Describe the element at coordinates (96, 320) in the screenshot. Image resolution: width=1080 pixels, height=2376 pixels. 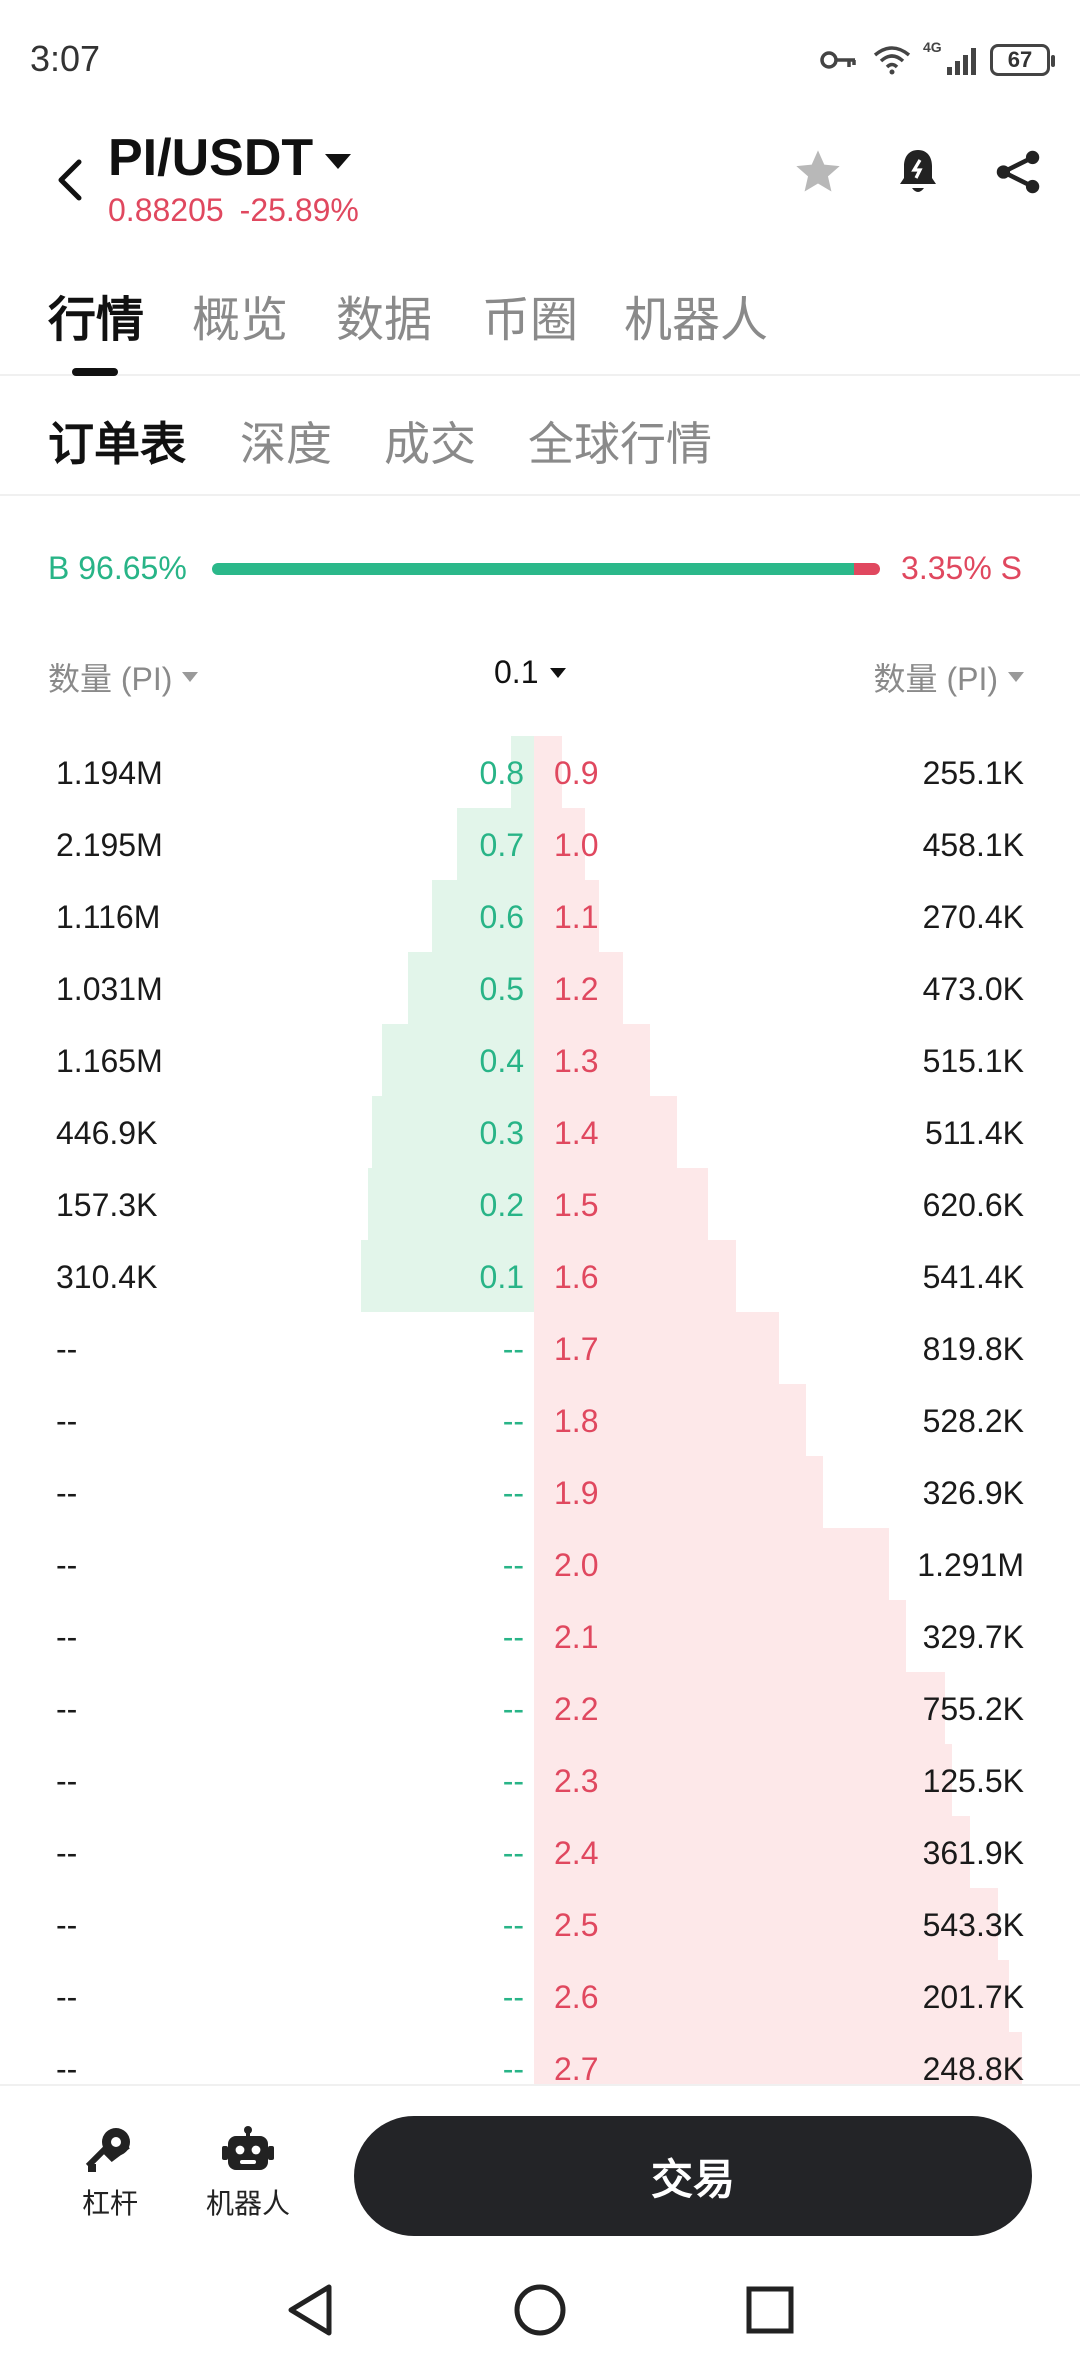
I see `tab-market: 行情` at that location.